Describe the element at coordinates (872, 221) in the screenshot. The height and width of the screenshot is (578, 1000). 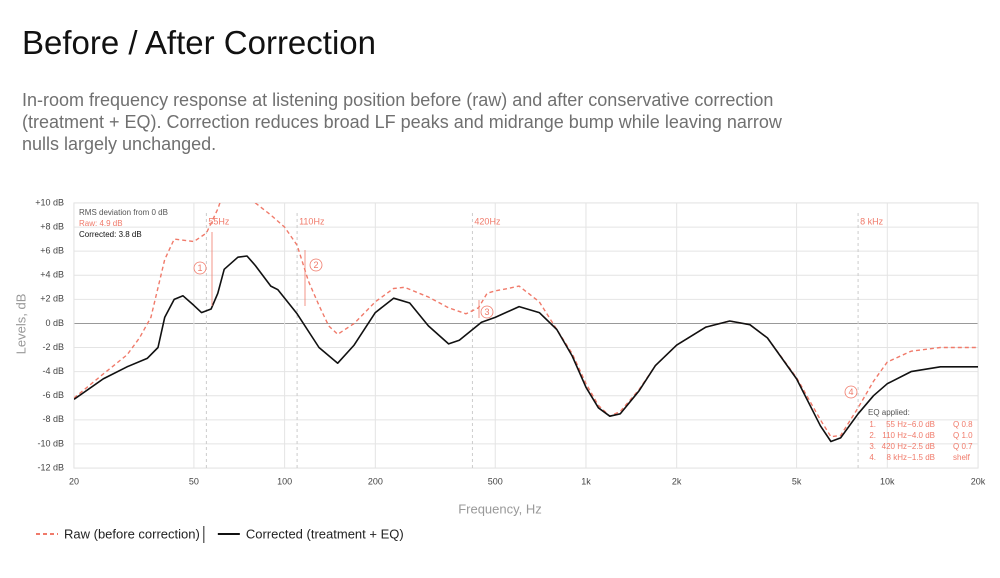
I see `annotation-label: 8 kHz` at that location.